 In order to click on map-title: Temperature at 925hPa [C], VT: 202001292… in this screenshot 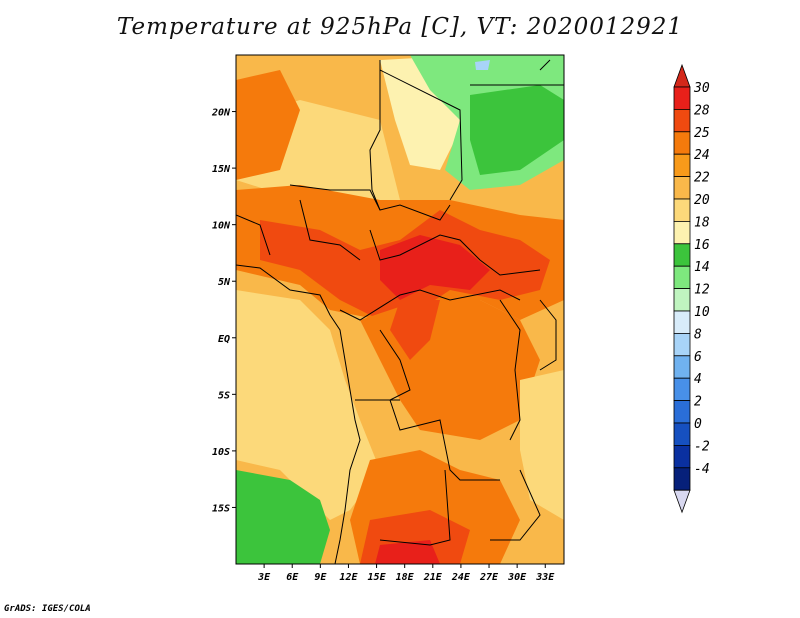, I will do `click(400, 27)`.